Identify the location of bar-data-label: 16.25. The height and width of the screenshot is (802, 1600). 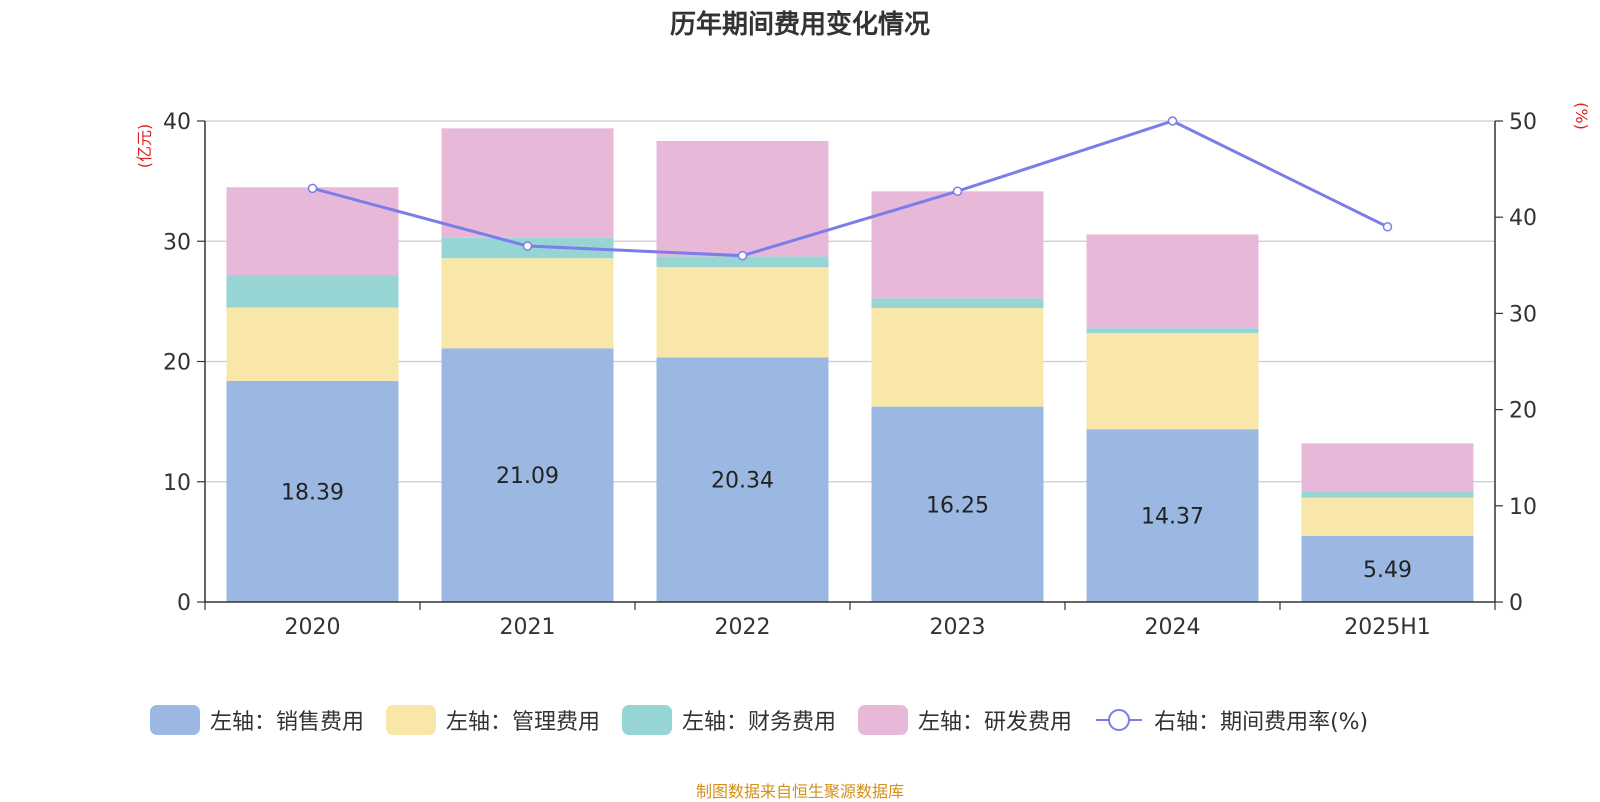
(957, 505).